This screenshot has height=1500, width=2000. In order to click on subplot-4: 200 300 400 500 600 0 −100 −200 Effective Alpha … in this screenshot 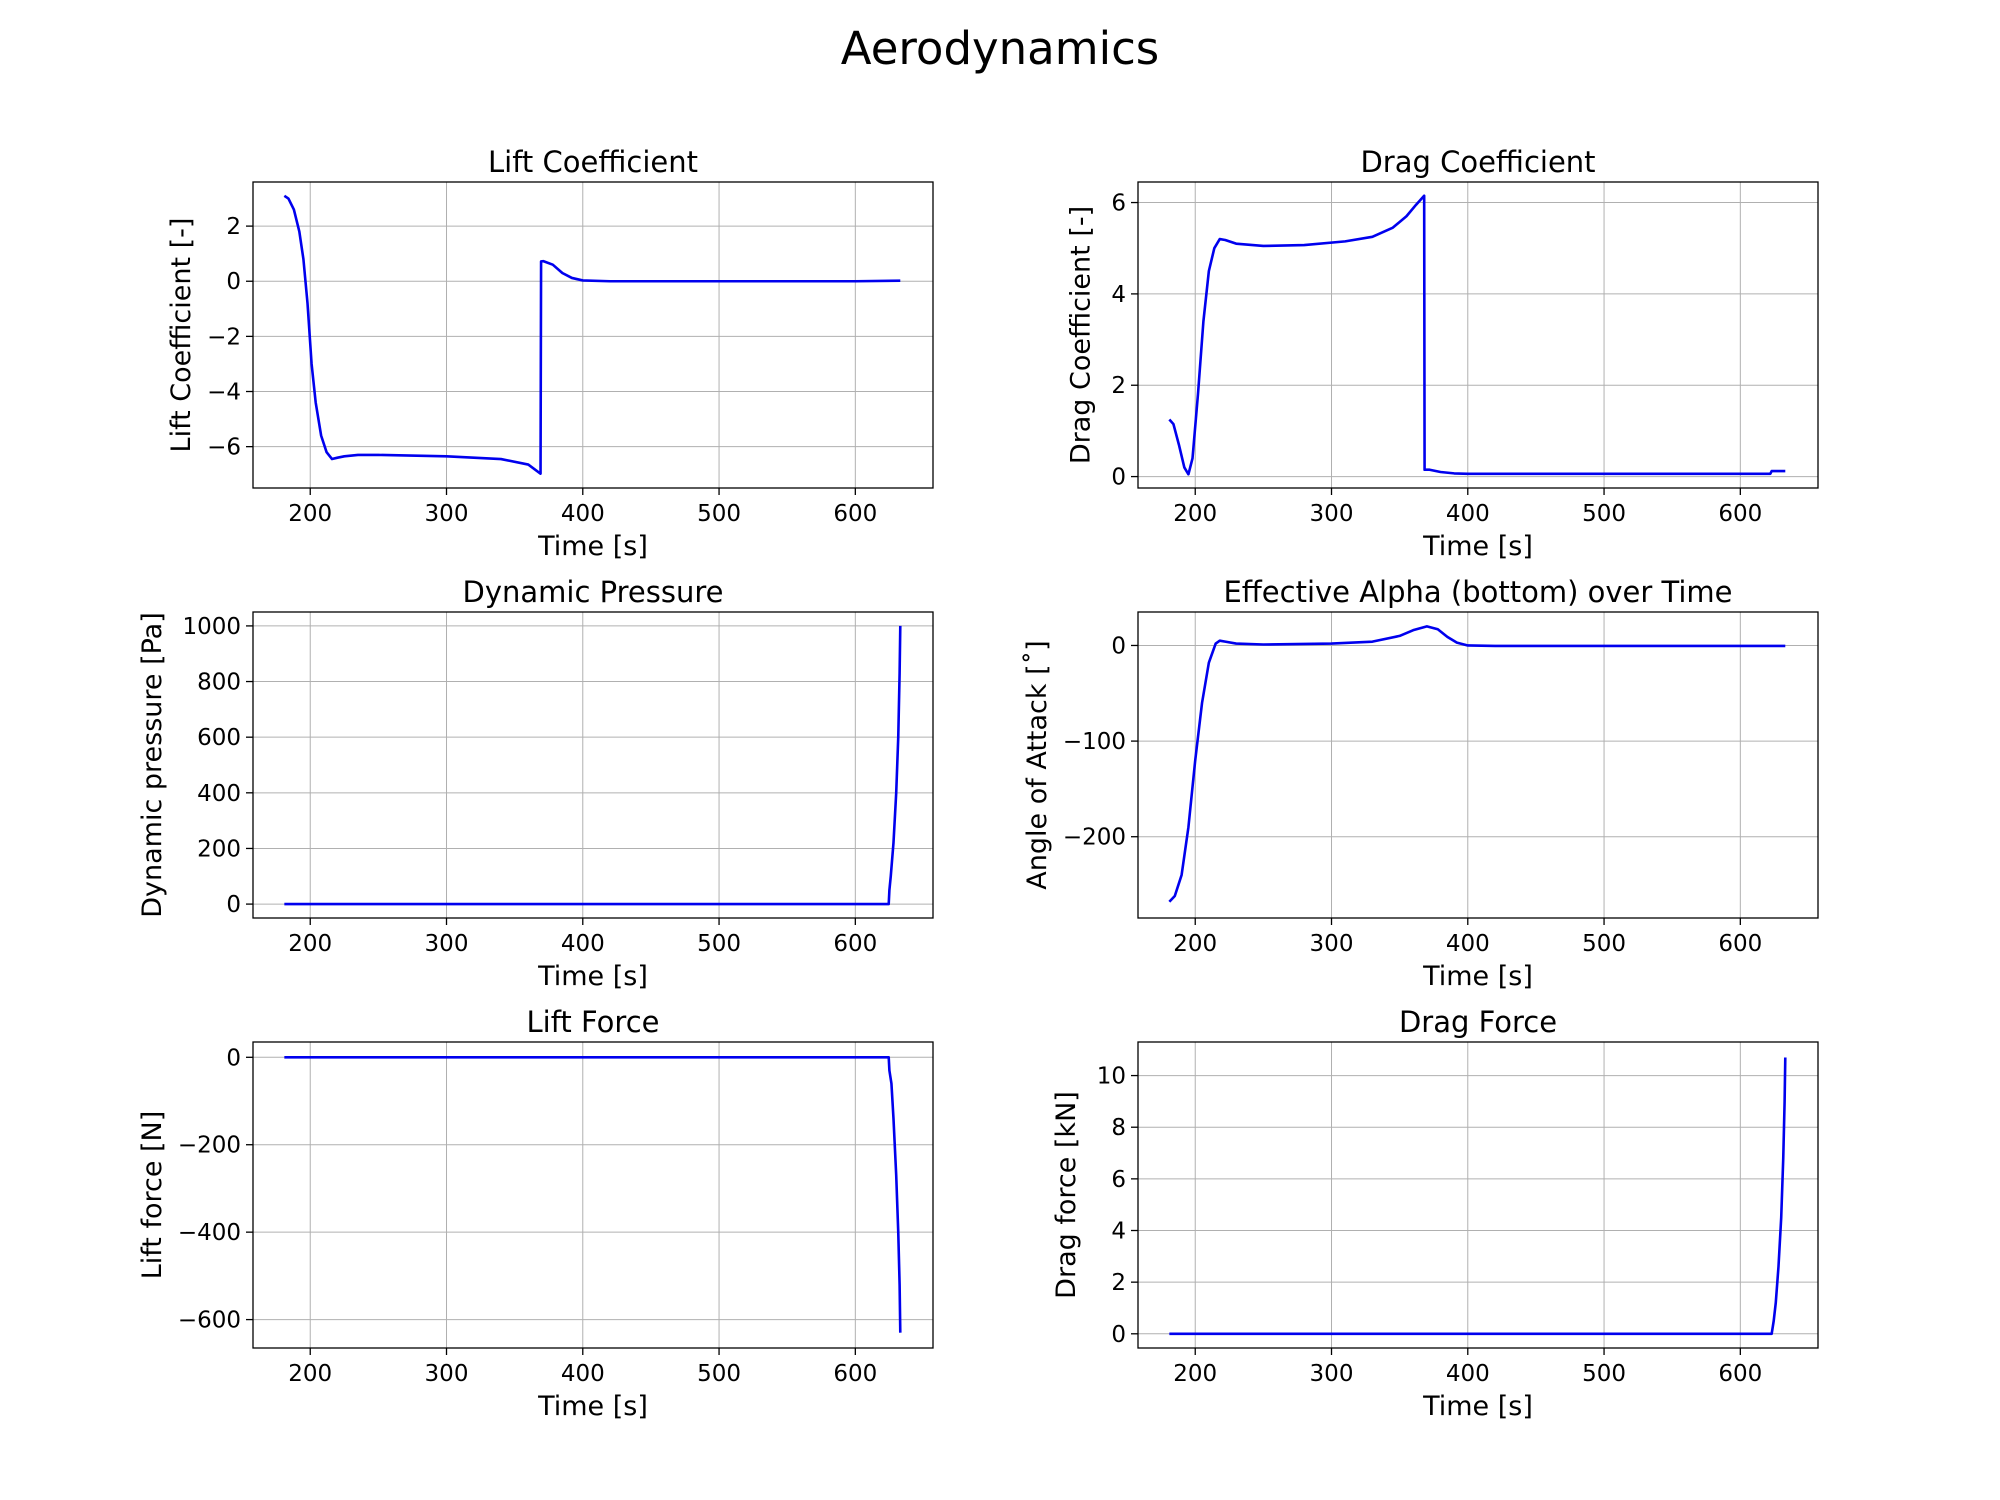, I will do `click(1420, 783)`.